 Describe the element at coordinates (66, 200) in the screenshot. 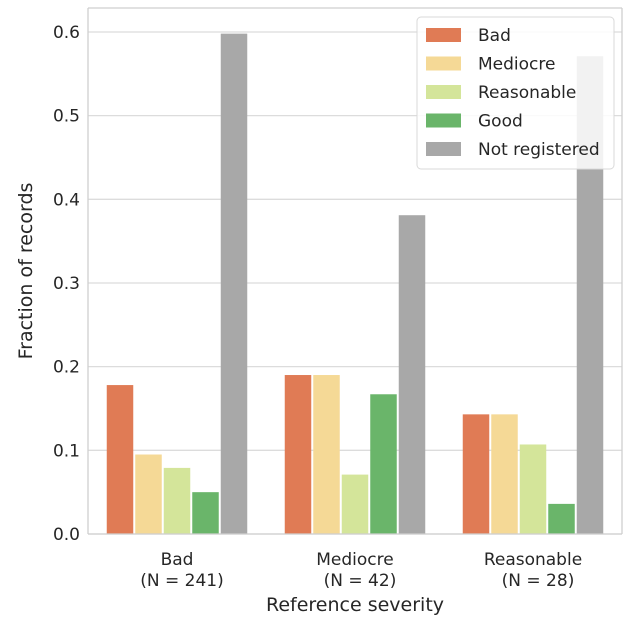

I see `y-tick-label: 0.4` at that location.